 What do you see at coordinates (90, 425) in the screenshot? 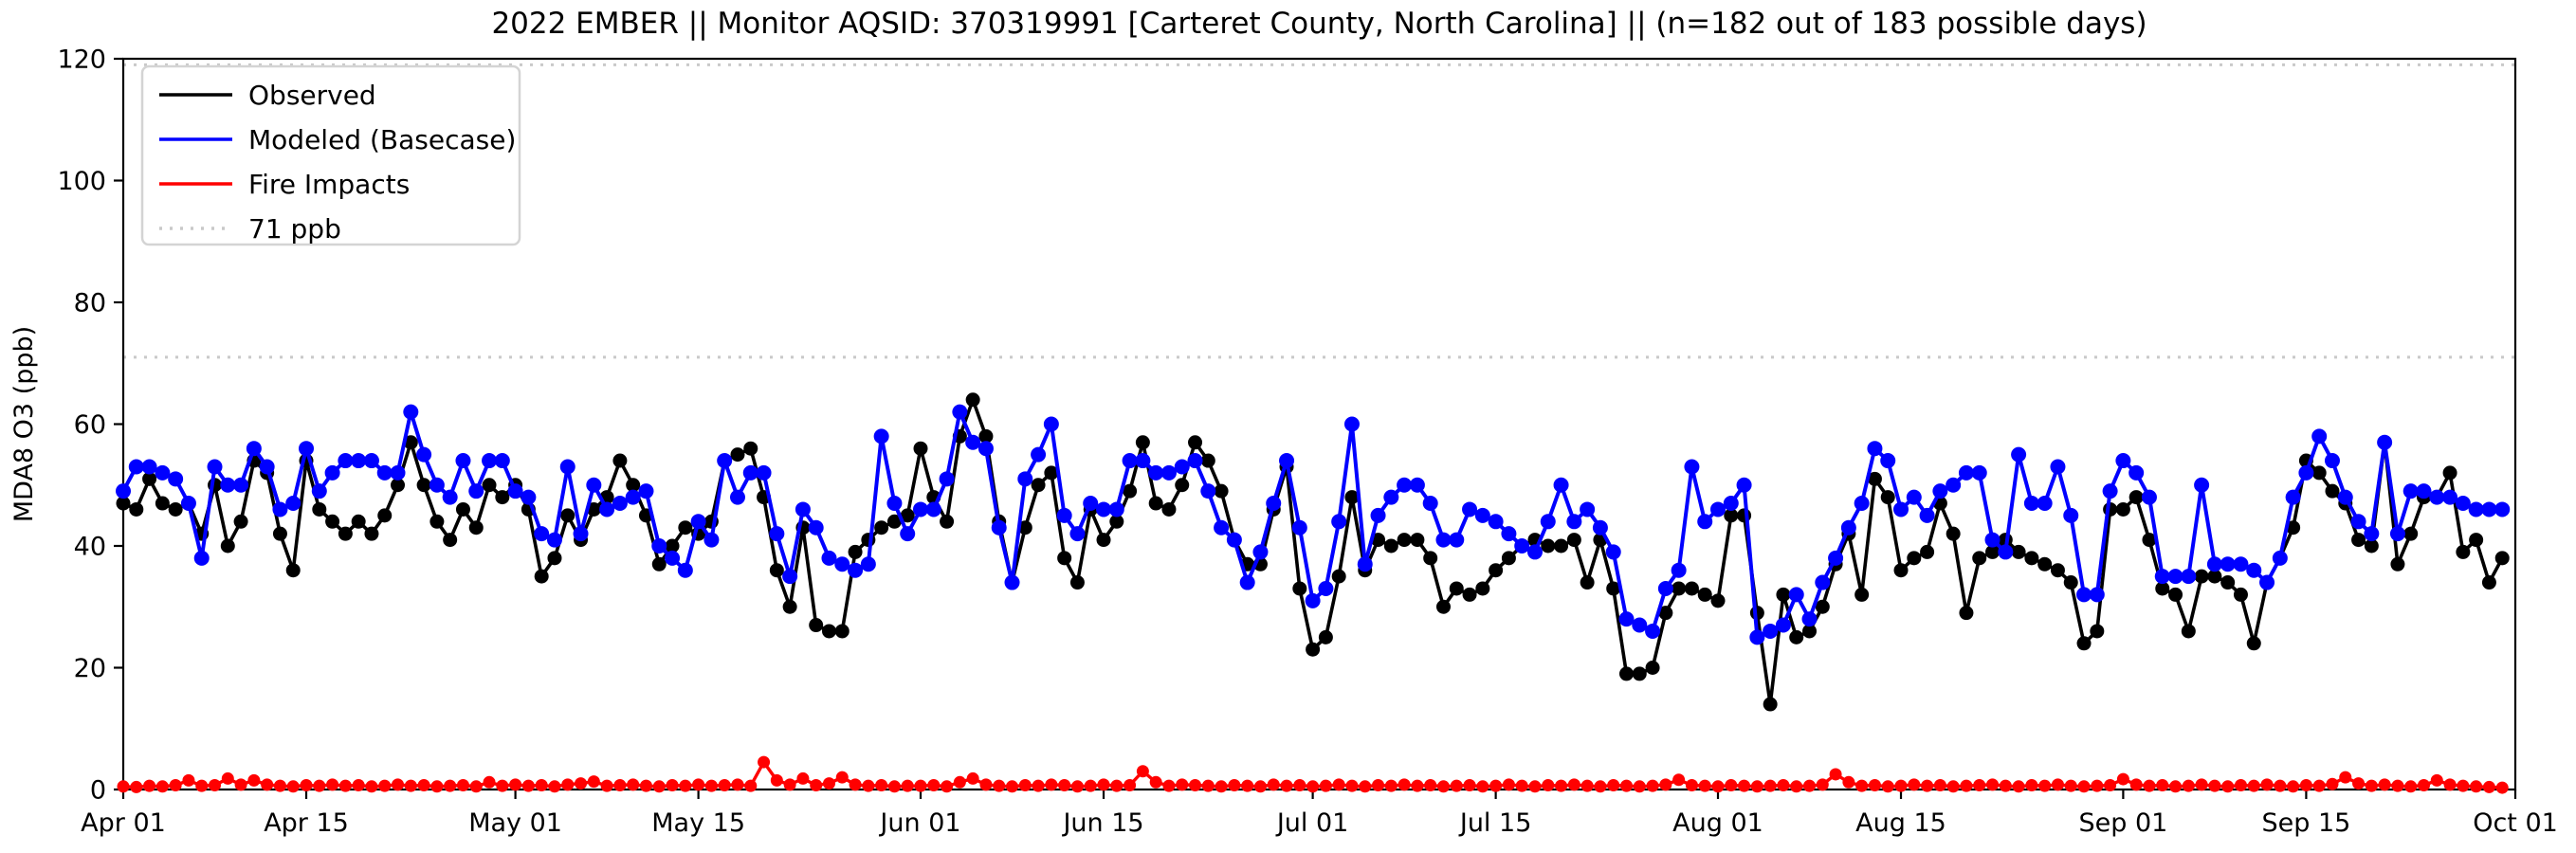
I see `y-axis: 0 20 40 60 80 100 120` at bounding box center [90, 425].